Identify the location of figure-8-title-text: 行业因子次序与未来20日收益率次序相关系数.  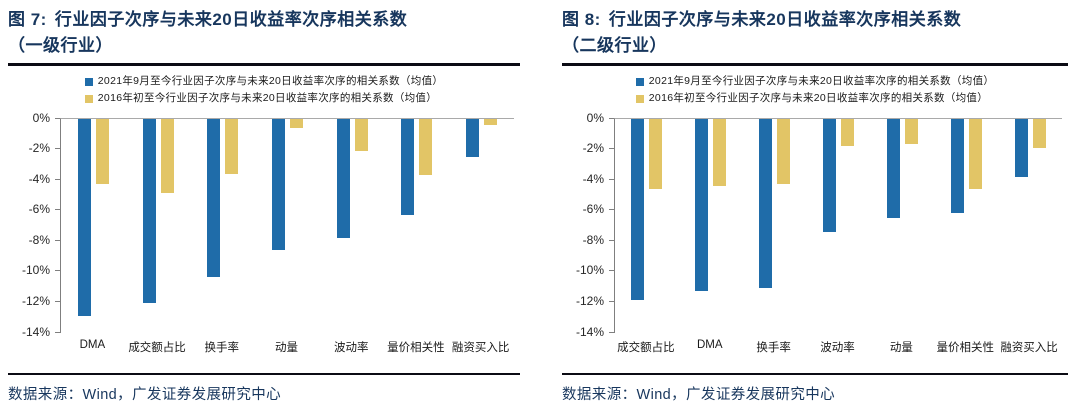
(785, 19).